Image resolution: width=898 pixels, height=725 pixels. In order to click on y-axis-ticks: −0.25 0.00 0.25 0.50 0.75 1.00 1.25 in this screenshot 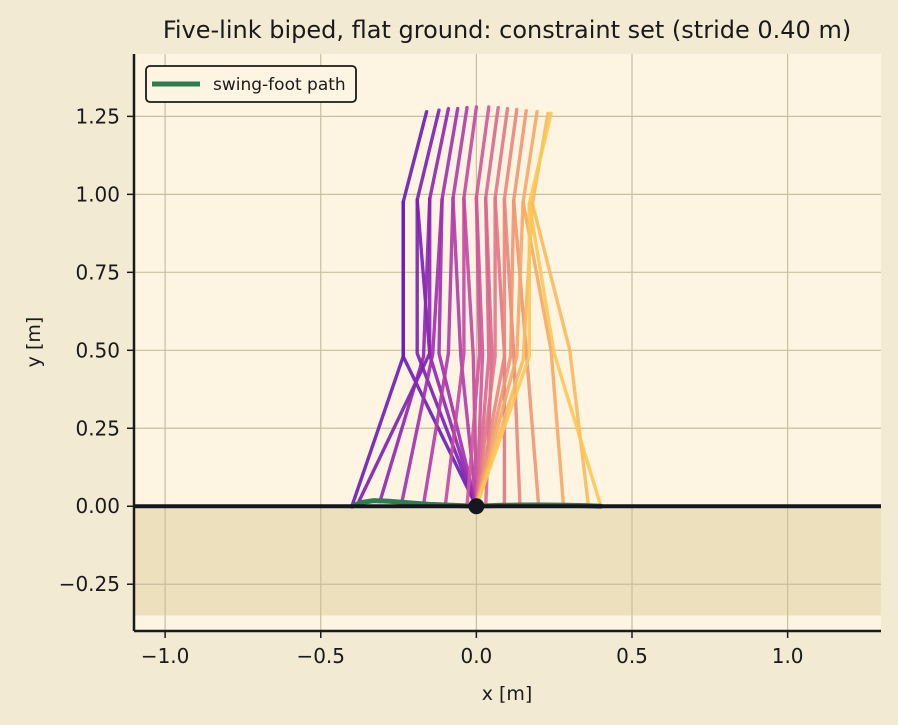, I will do `click(96, 350)`.